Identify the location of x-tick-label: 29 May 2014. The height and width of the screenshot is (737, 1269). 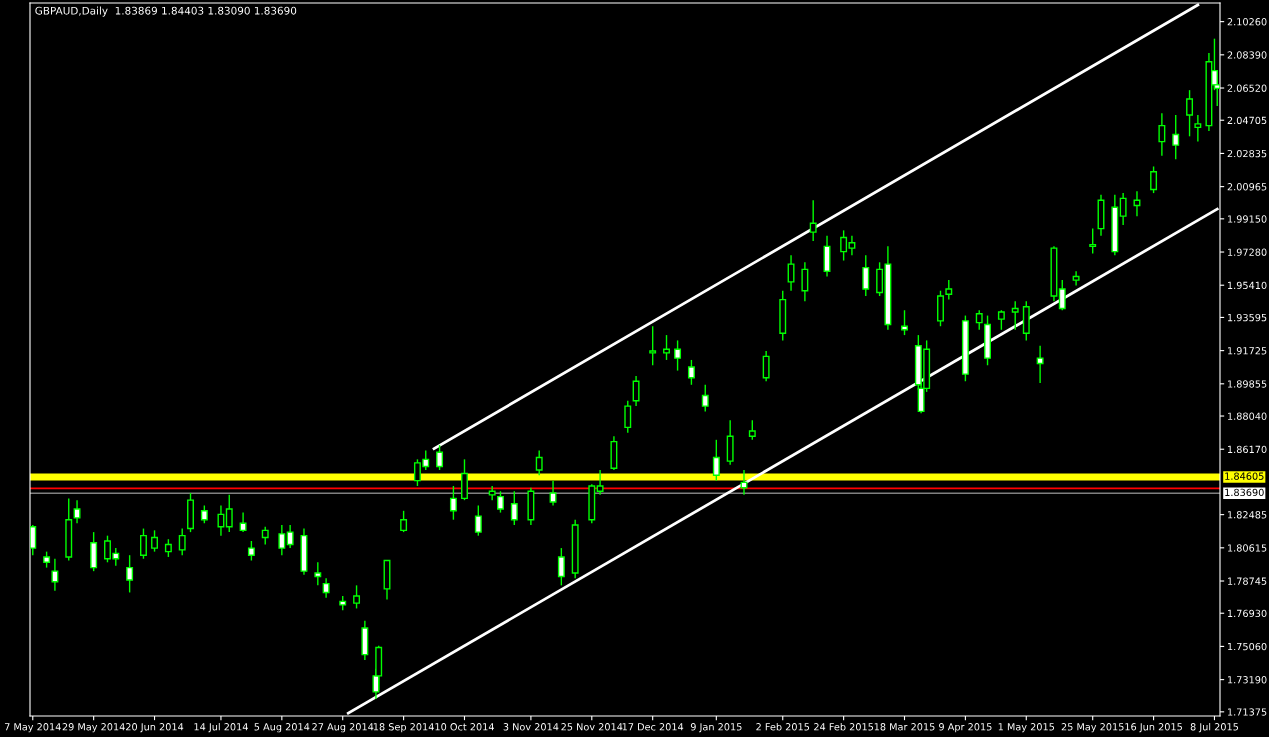
(93, 728).